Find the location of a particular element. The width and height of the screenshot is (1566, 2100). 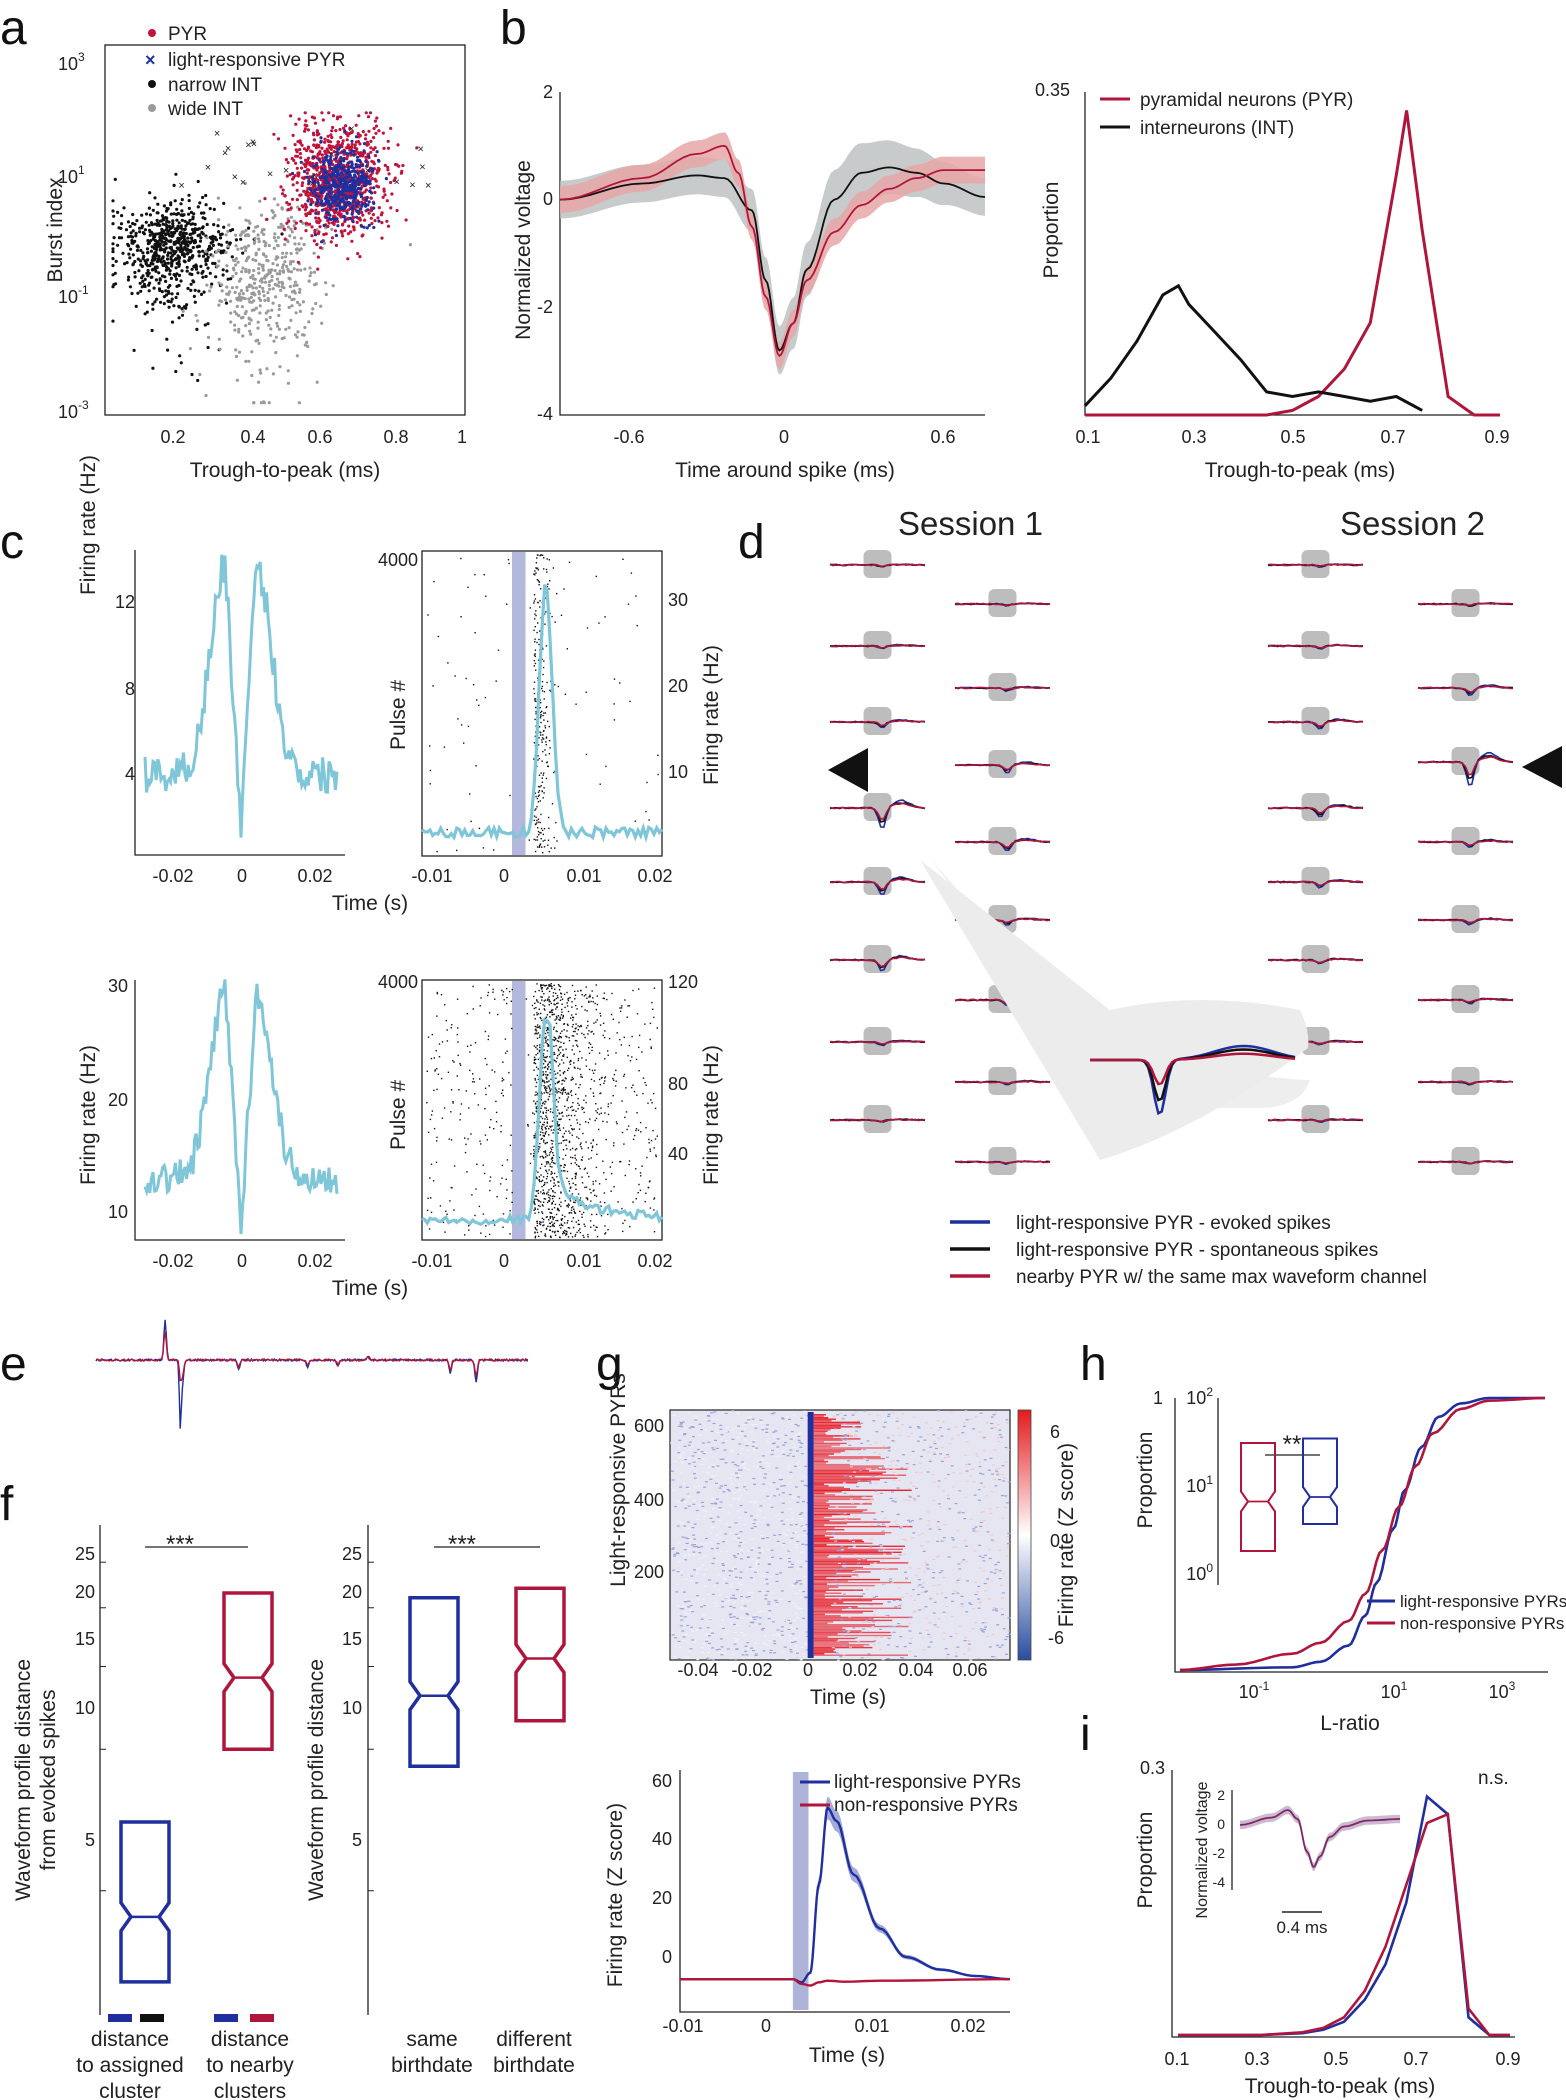

c-bot-raster-light-pulse is located at coordinates (519, 1110).